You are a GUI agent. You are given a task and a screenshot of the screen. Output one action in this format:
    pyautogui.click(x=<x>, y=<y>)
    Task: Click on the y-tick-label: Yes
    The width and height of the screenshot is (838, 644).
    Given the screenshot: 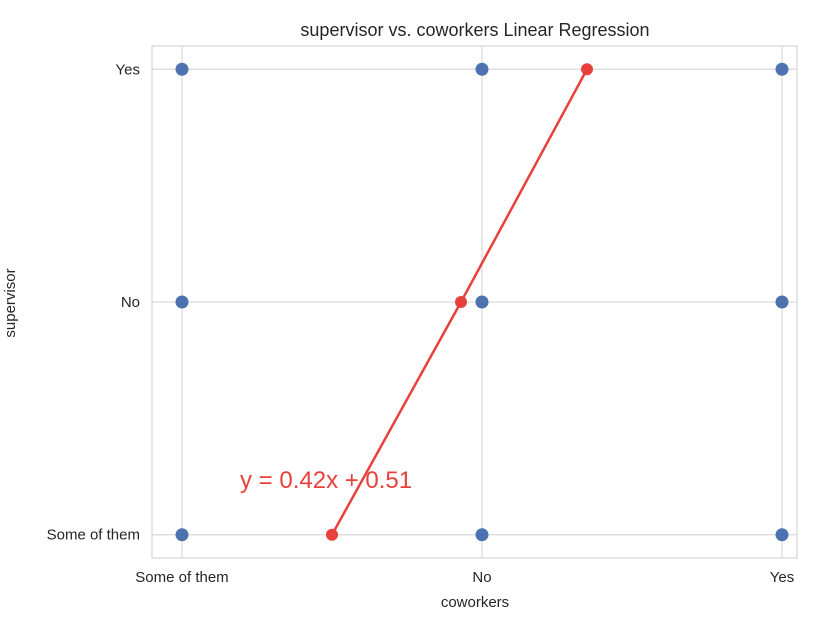 What is the action you would take?
    pyautogui.click(x=128, y=69)
    